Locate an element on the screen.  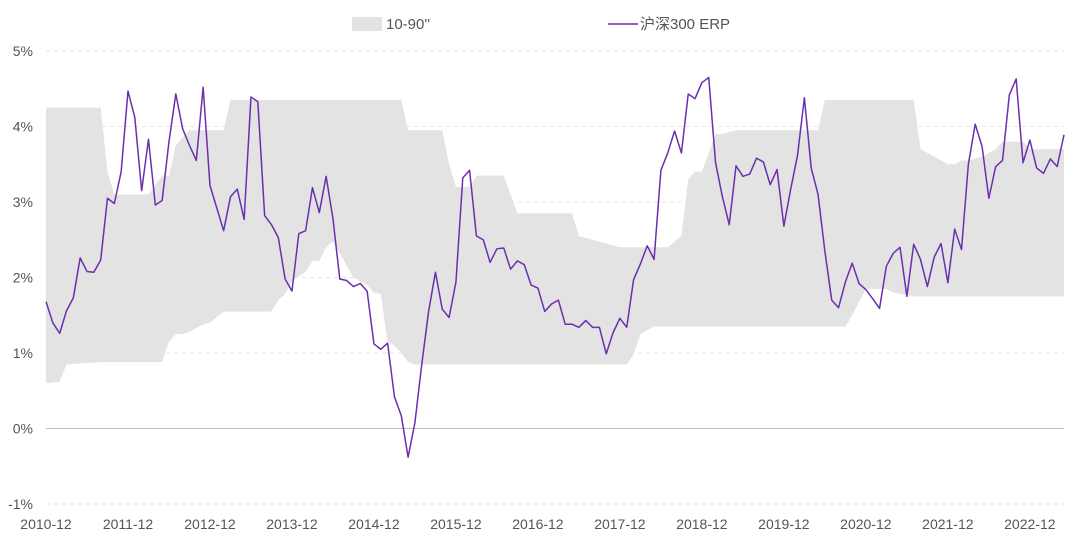
x-tick-label: 2010-12 is located at coordinates (46, 524).